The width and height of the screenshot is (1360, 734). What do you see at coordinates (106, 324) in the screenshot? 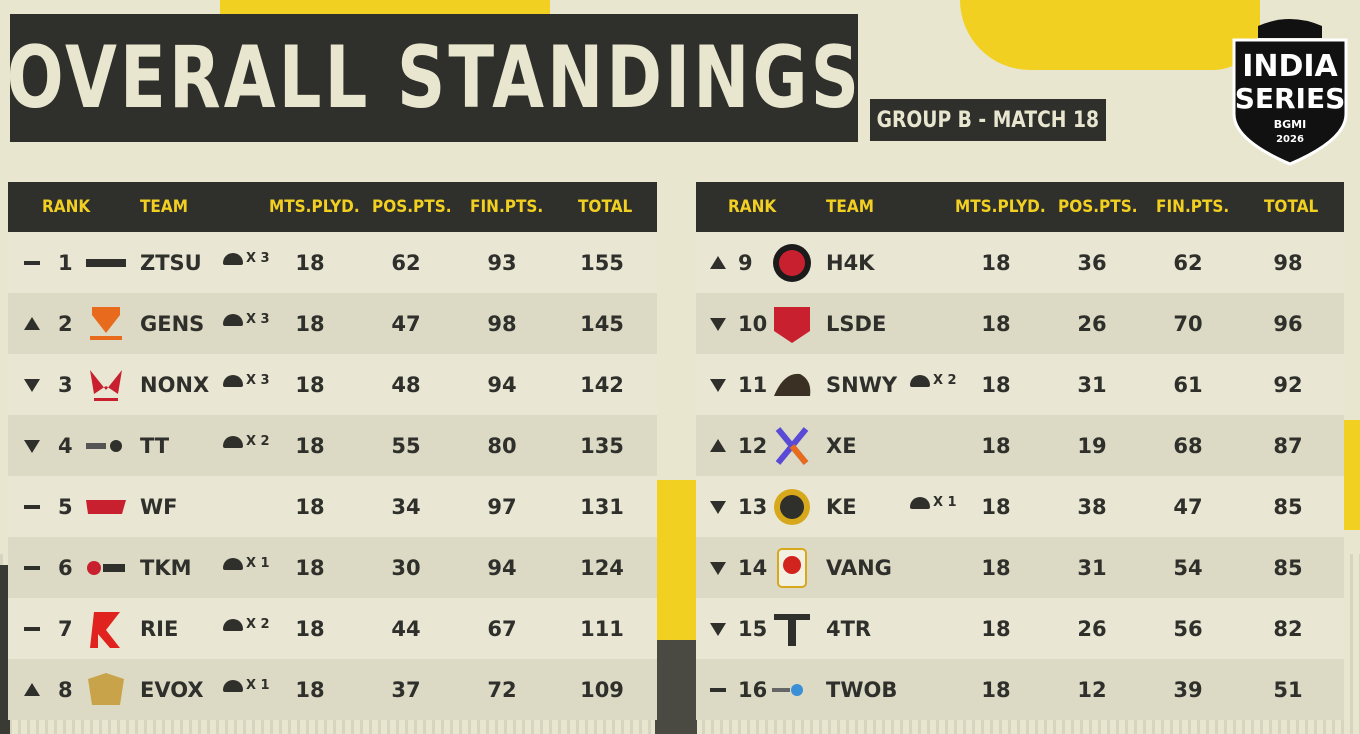
I see `genesis-logo` at bounding box center [106, 324].